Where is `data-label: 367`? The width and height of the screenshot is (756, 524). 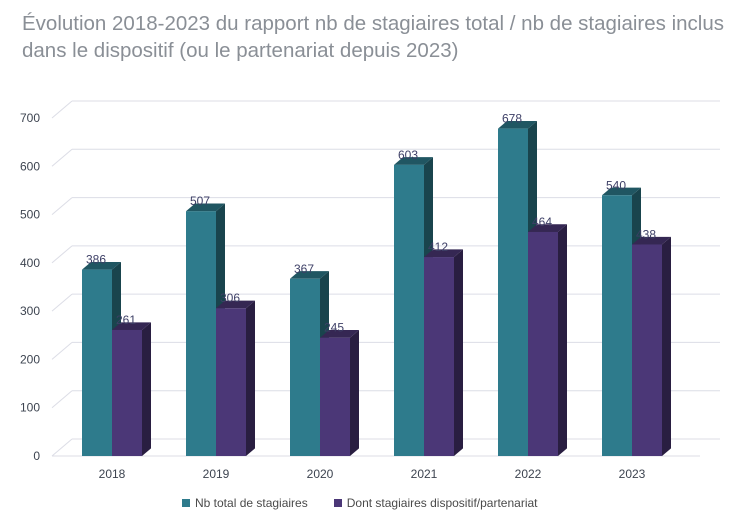 data-label: 367 is located at coordinates (304, 269).